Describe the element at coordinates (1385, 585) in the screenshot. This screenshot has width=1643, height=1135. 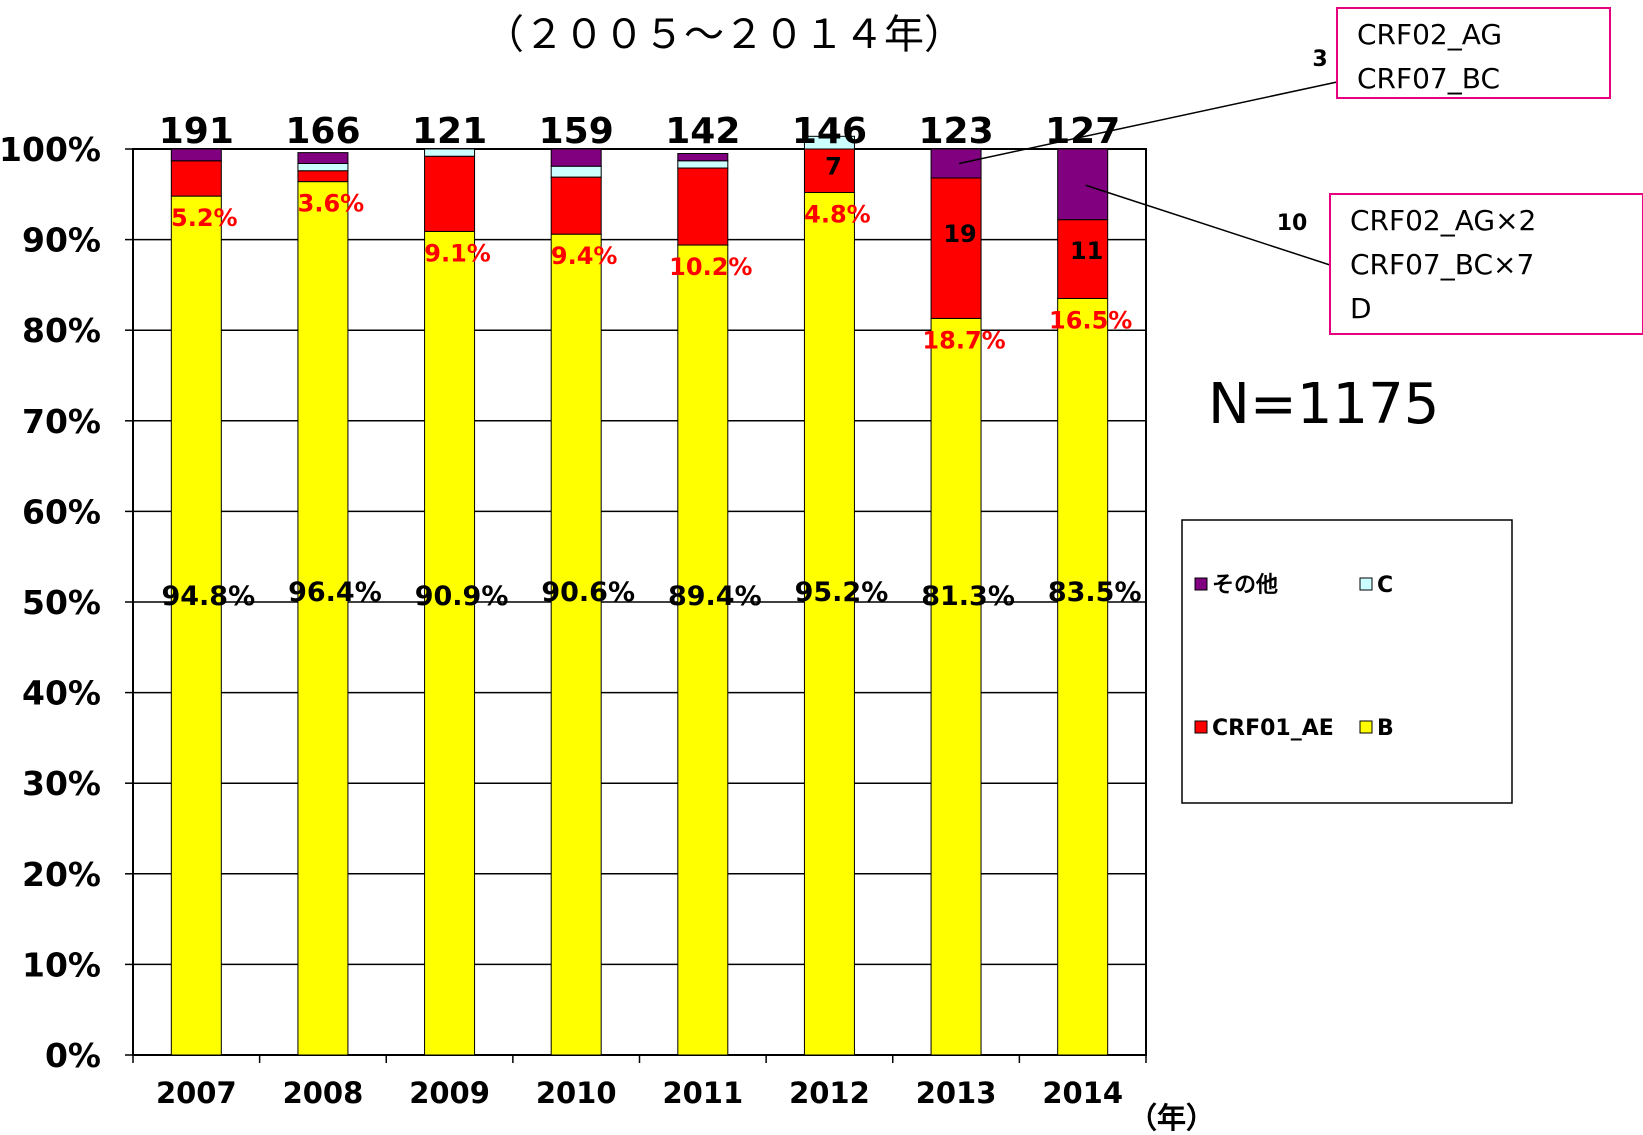
I see `legend-label: C` at that location.